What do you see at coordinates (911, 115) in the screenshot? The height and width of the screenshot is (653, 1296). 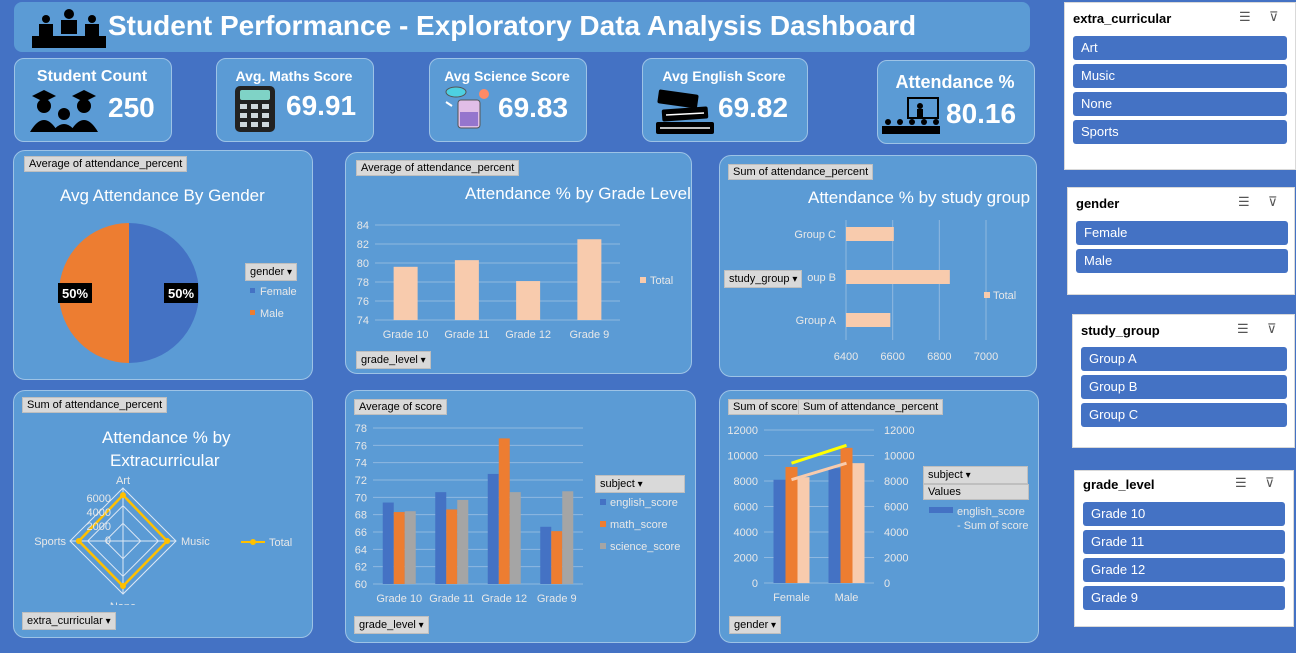 I see `classroom-icon` at bounding box center [911, 115].